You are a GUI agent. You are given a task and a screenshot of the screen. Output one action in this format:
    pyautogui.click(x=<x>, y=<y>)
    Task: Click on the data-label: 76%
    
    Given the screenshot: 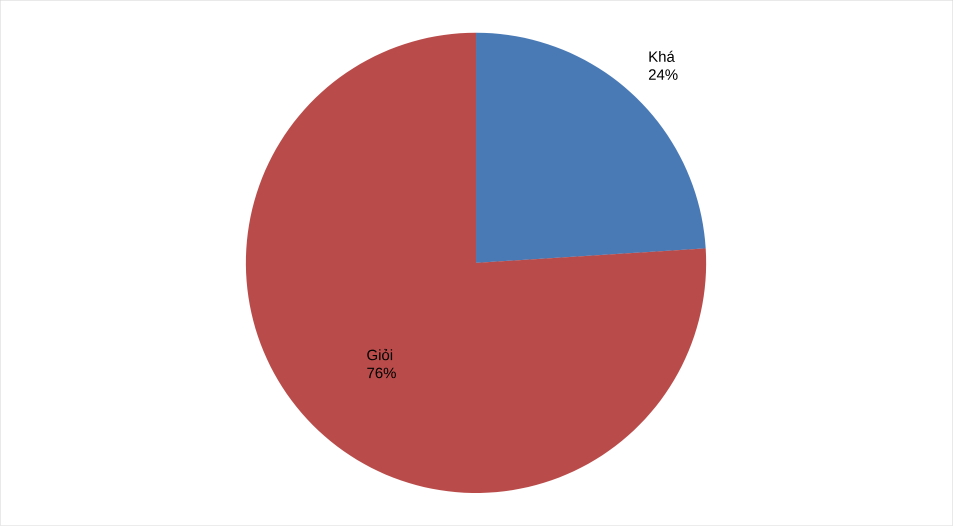 What is the action you would take?
    pyautogui.click(x=381, y=373)
    